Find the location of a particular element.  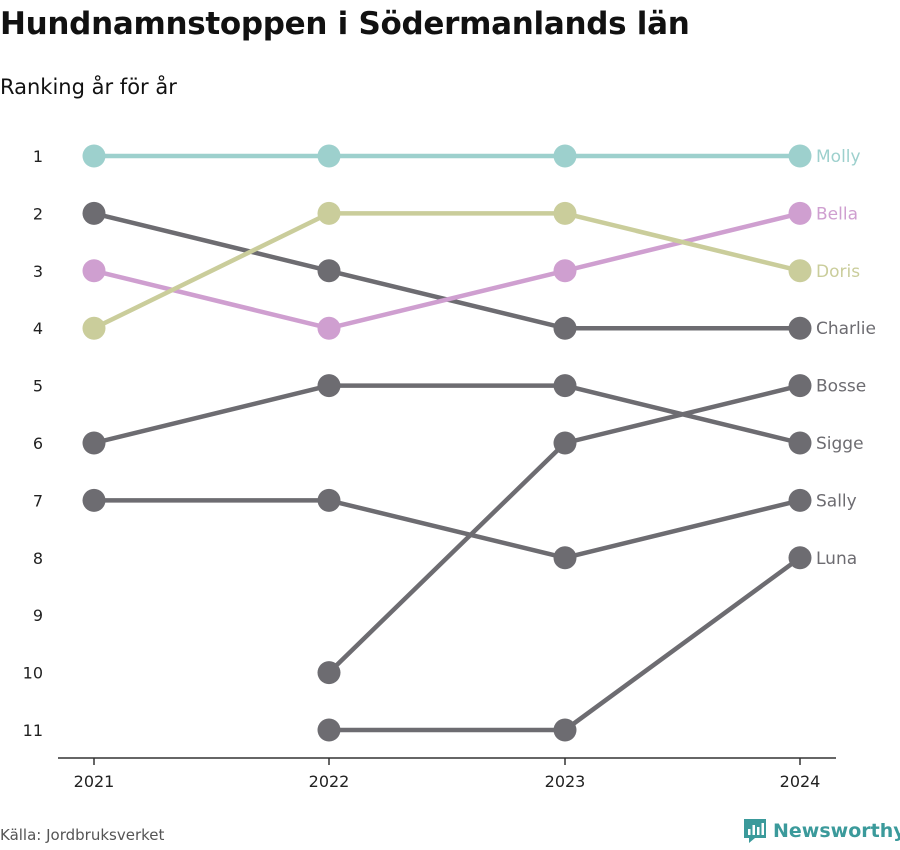

y-tick-label: 1 is located at coordinates (38, 156).